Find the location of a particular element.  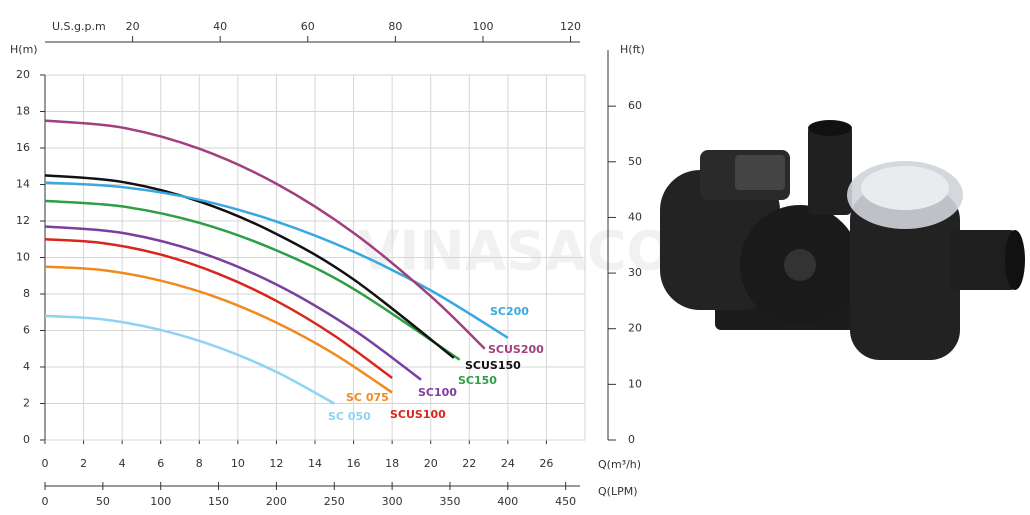

x-tick-label: 22 is located at coordinates (469, 463).